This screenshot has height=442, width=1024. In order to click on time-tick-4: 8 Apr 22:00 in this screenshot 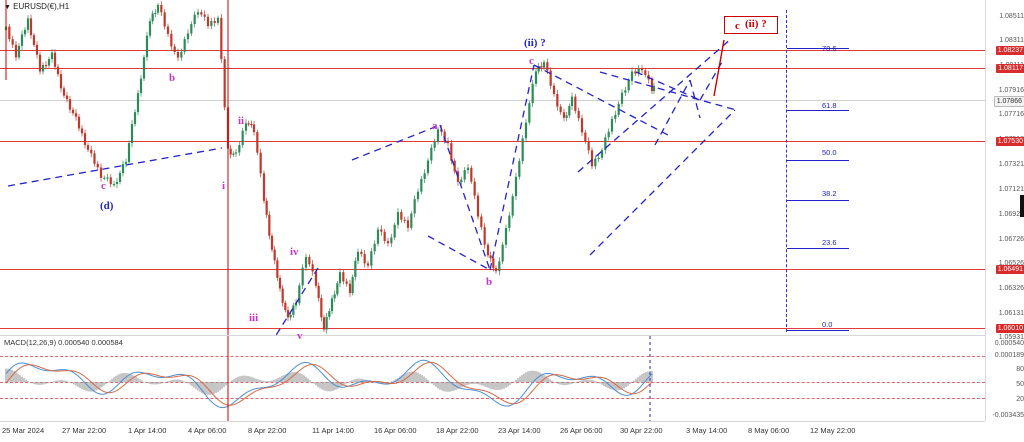, I will do `click(267, 430)`.